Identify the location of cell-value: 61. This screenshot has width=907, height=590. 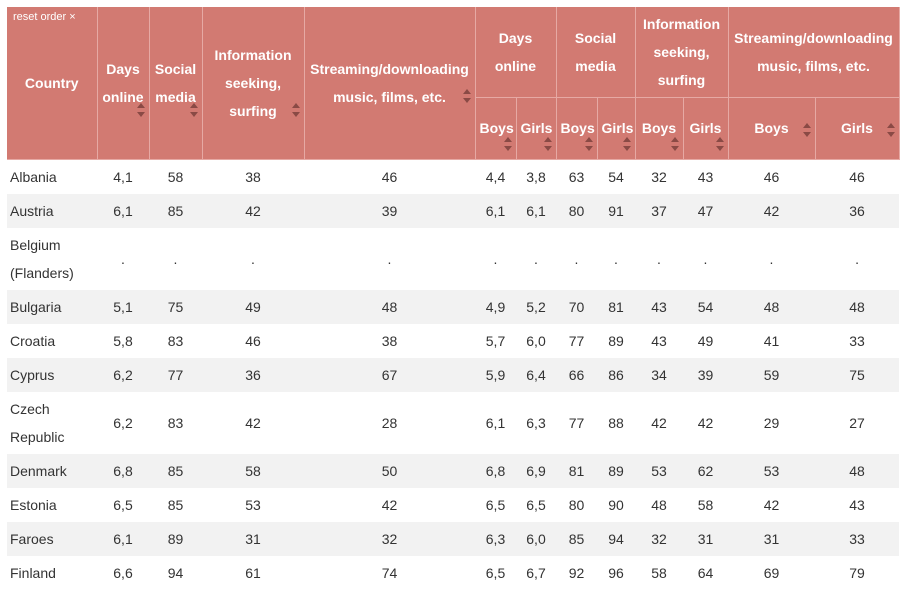
(253, 572).